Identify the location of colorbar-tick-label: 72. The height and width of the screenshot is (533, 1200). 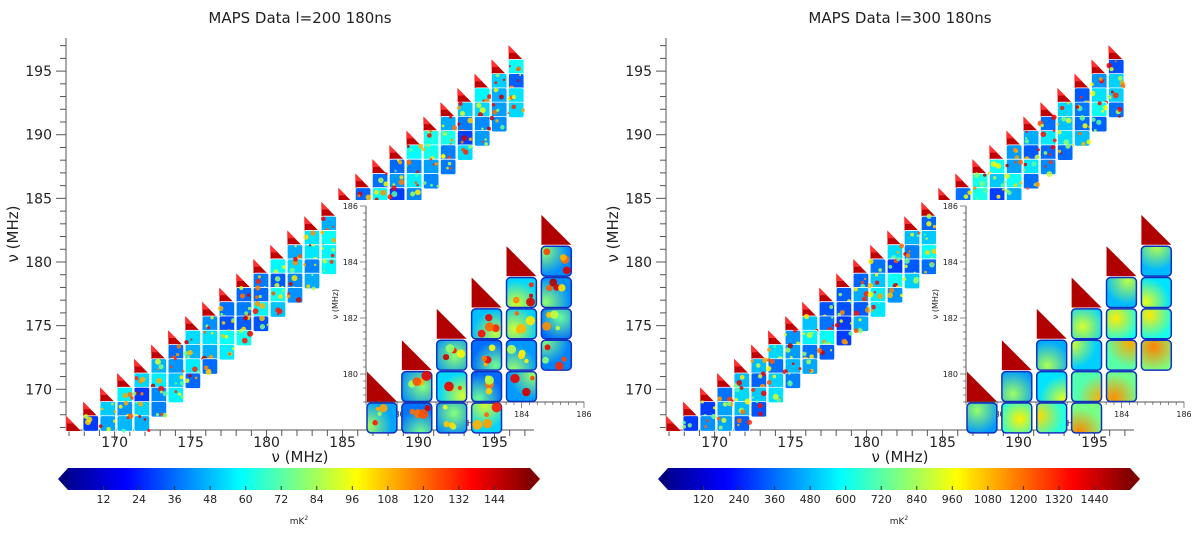
(281, 499).